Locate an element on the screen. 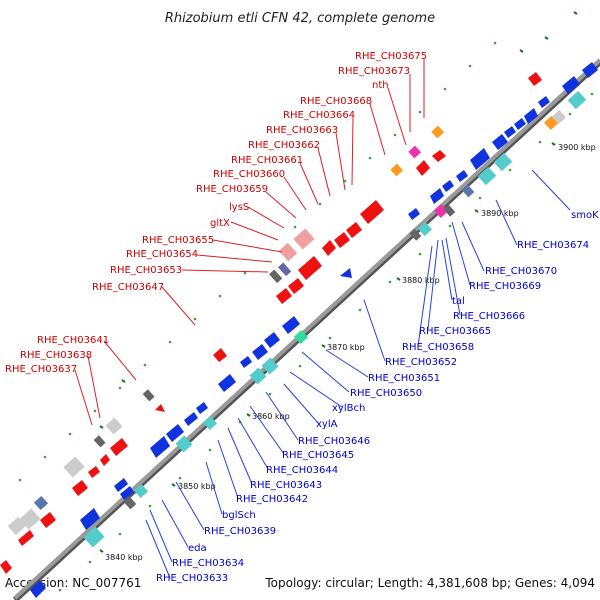  gene-label-reverse: RHE_CH03646 is located at coordinates (334, 441).